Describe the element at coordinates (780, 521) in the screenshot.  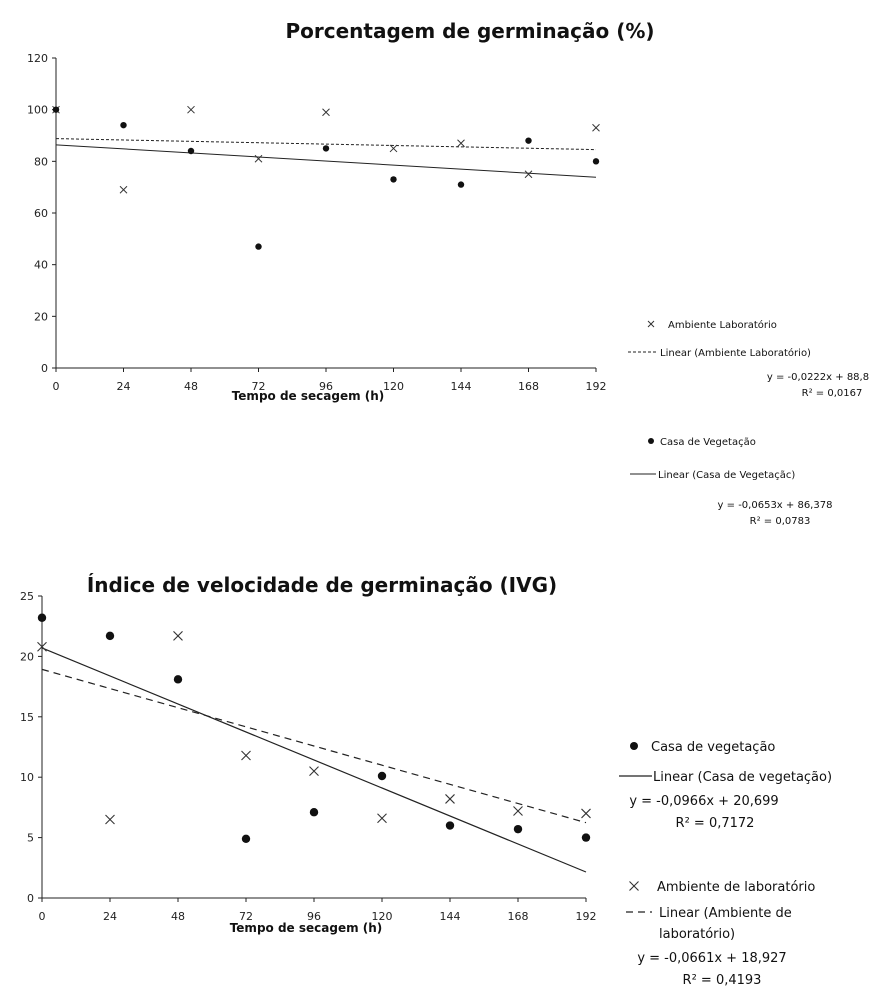
I see `chart1-r2-casa: R² = 0,0783` at that location.